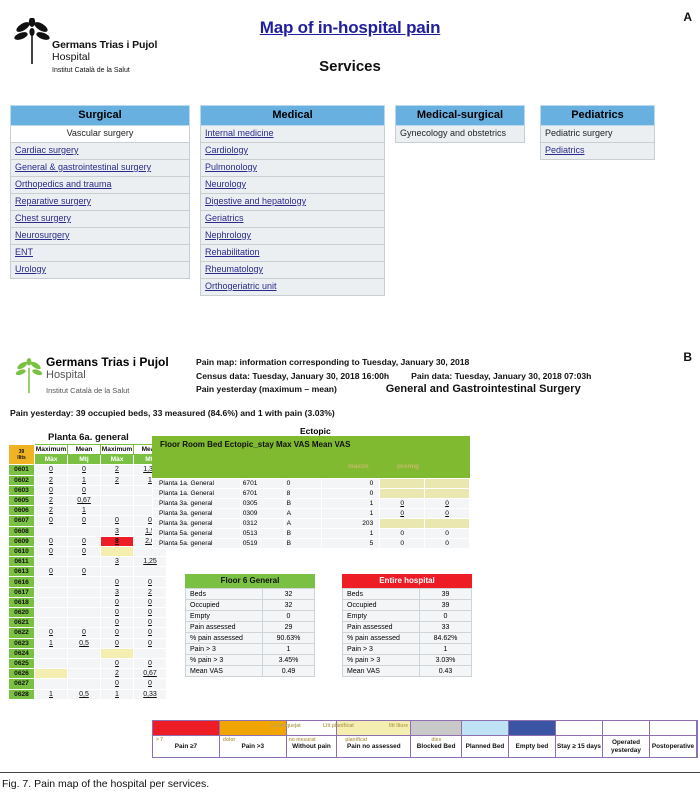 This screenshot has height=799, width=700. What do you see at coordinates (21, 521) in the screenshot?
I see `room-number: 0607` at bounding box center [21, 521].